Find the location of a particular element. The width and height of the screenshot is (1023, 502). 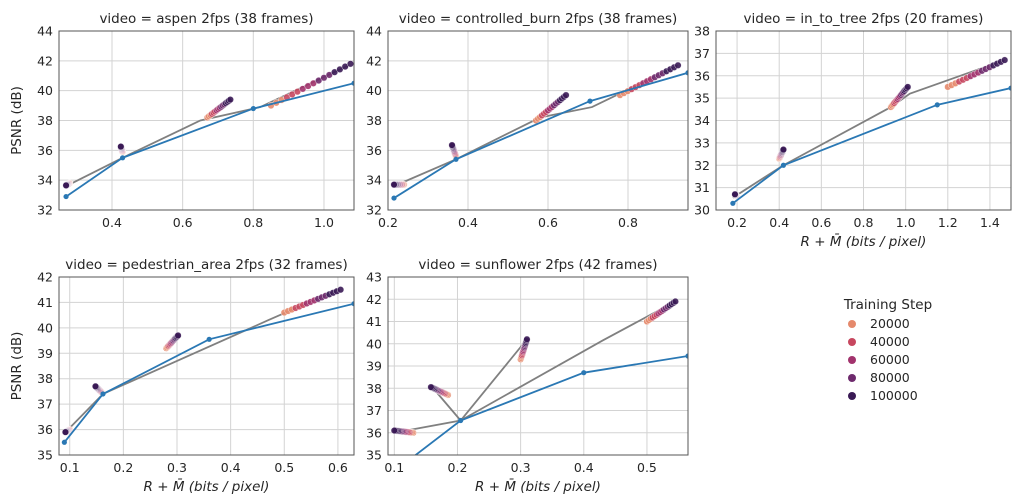

legend-items: 20000 40000 60000 80000 100000 is located at coordinates (883, 359).